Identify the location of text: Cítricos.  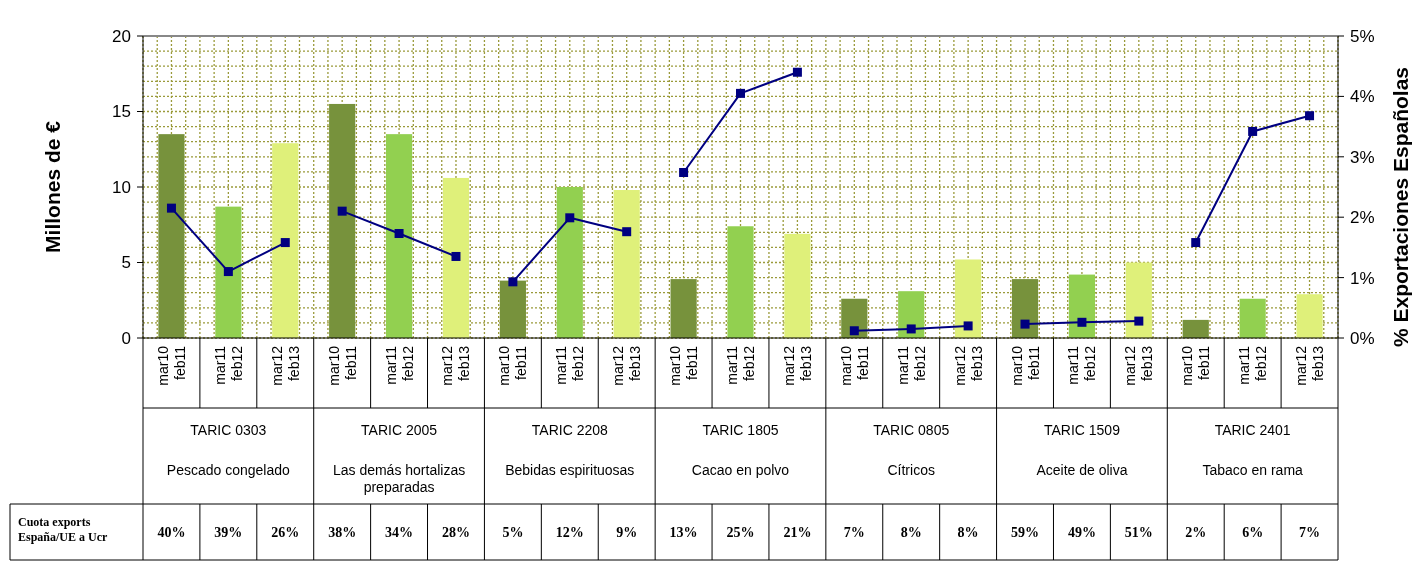
(911, 470).